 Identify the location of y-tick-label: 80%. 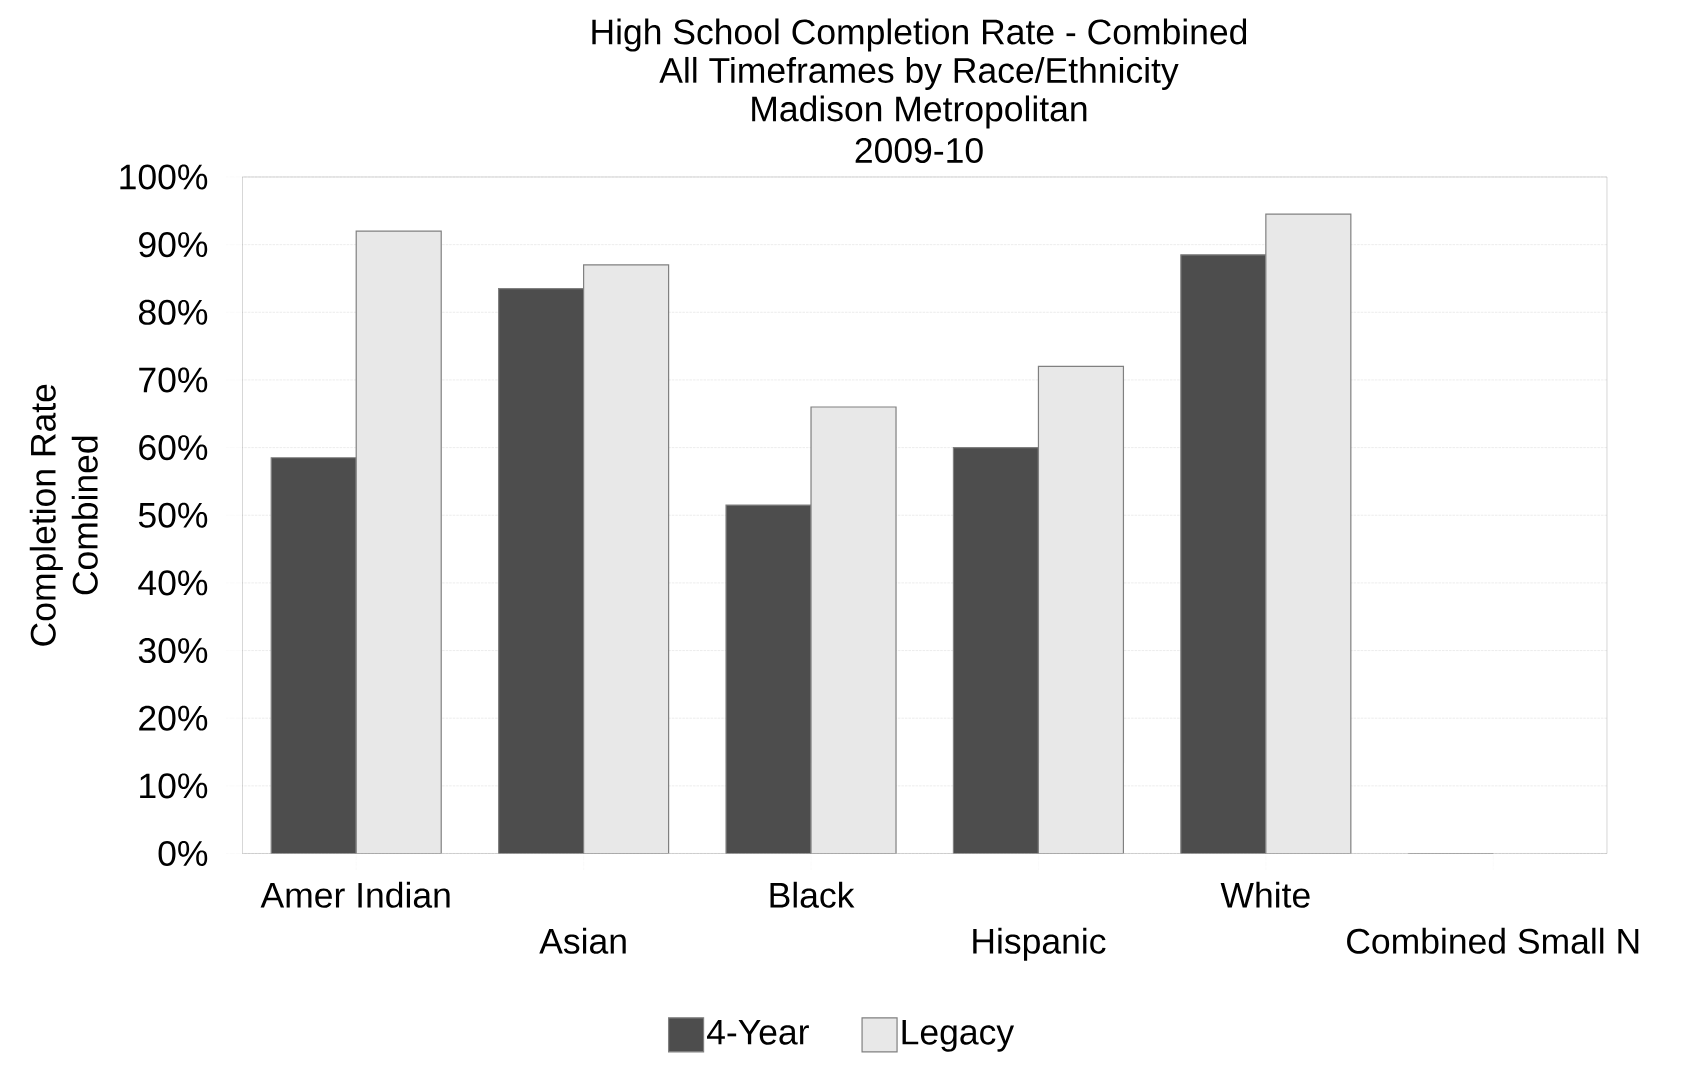
(173, 312).